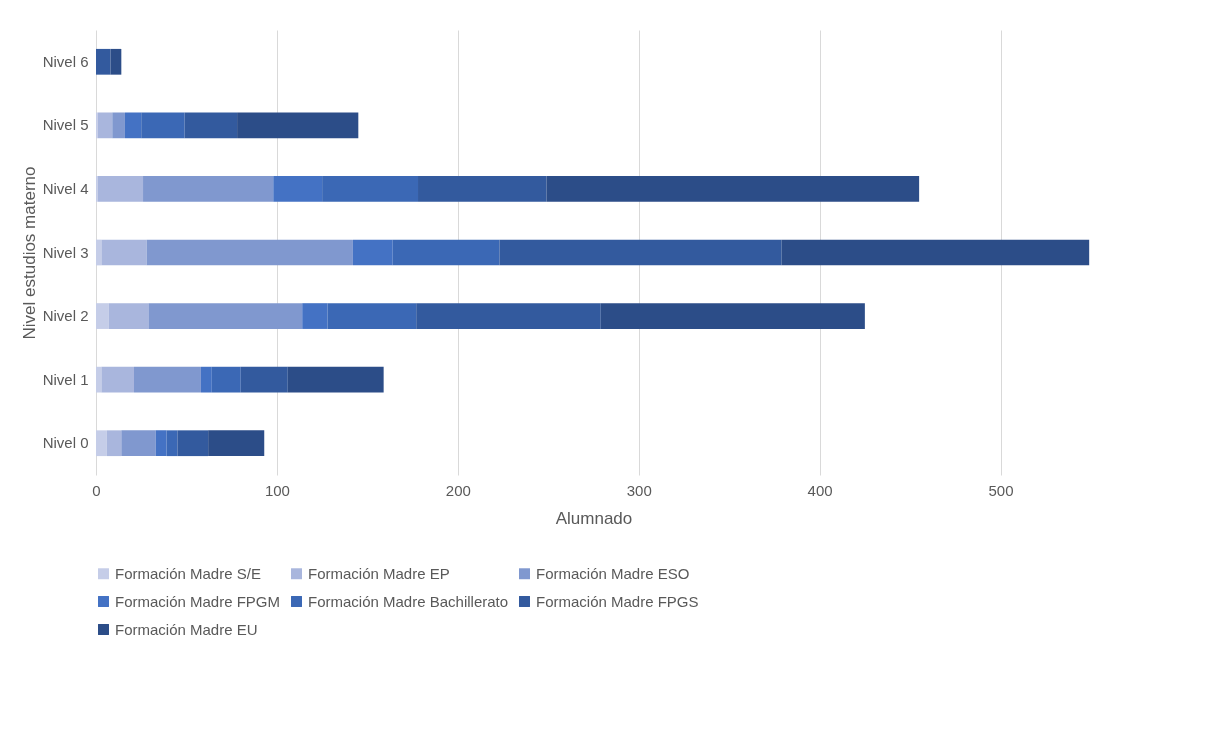 The height and width of the screenshot is (747, 1206). Describe the element at coordinates (1001, 490) in the screenshot. I see `x-tick-label: 500` at that location.